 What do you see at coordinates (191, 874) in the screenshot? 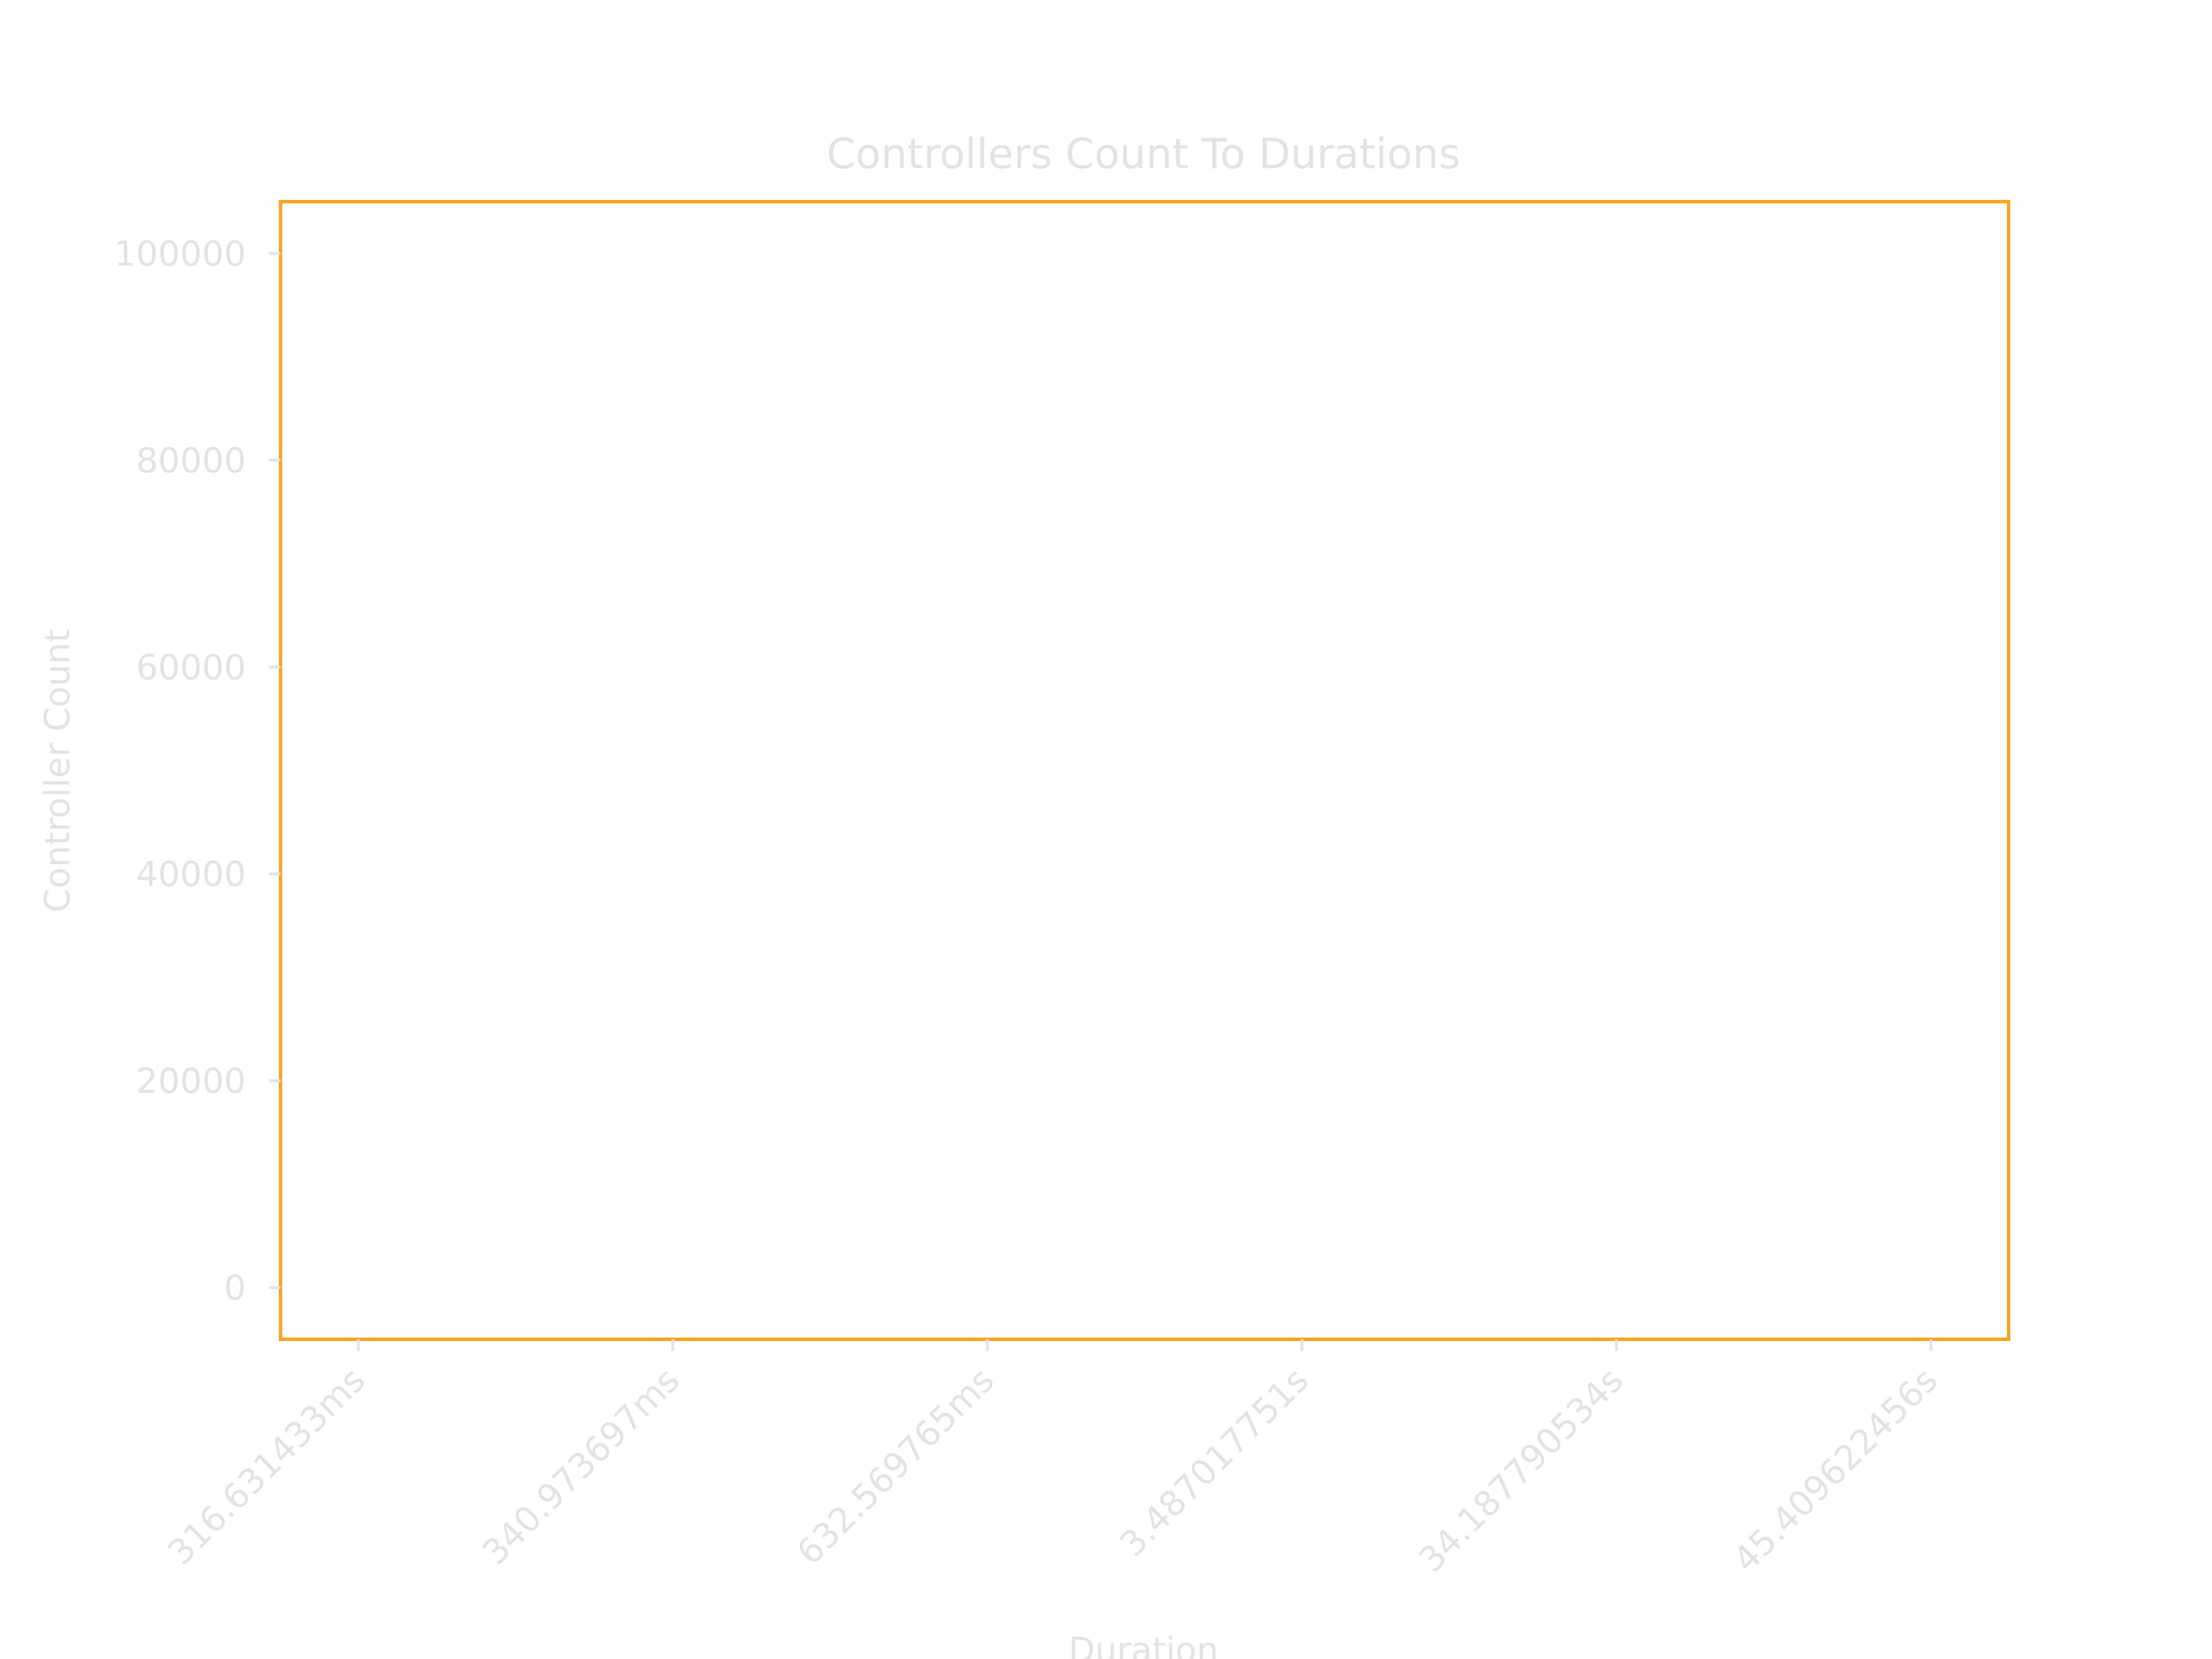
I see `y-tick-label: 40000` at bounding box center [191, 874].